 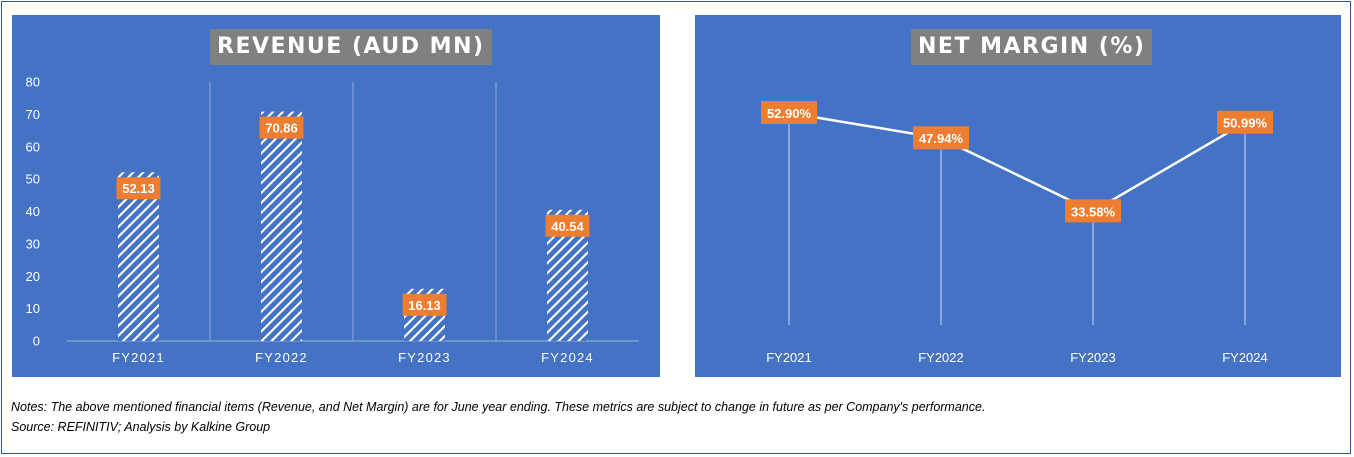 I want to click on revenue-data-label: 40.54, so click(x=567, y=226).